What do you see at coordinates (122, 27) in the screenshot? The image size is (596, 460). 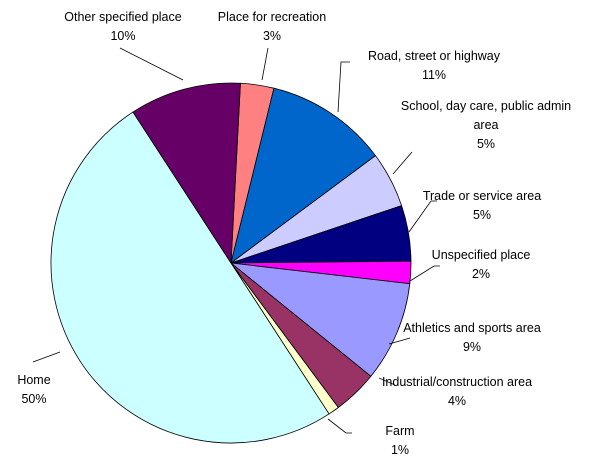 I see `slice-label: Other specified place 10%` at bounding box center [122, 27].